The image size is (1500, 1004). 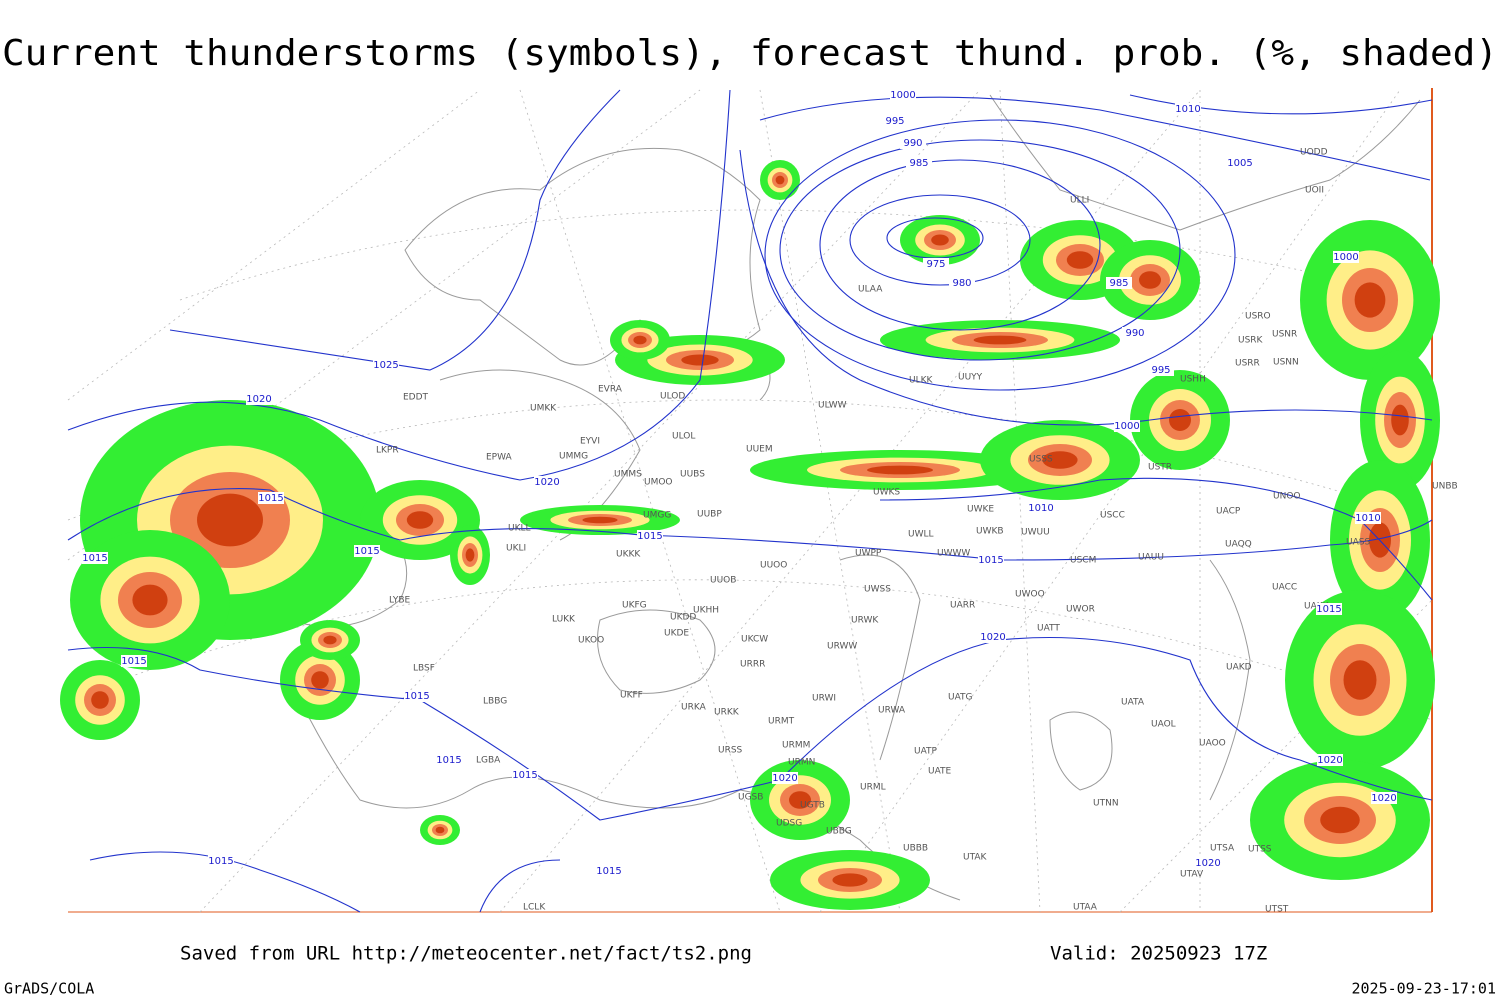 What do you see at coordinates (759, 450) in the screenshot?
I see `station-code: UUEM` at bounding box center [759, 450].